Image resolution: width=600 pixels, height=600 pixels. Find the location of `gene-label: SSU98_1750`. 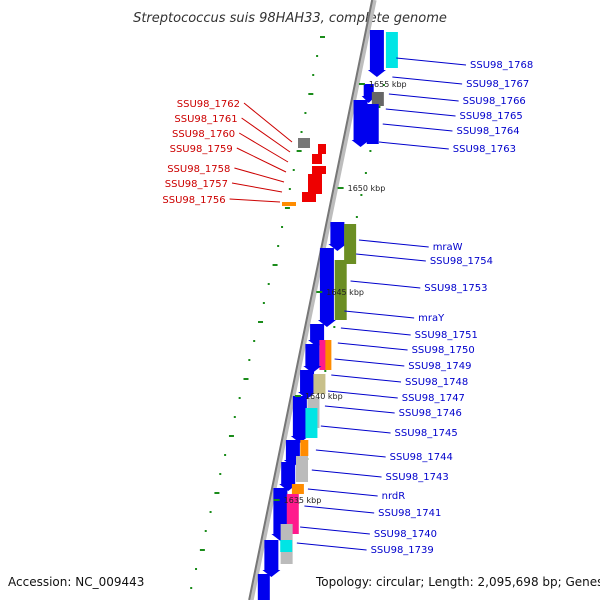

gene-label: SSU98_1750 is located at coordinates (443, 350).